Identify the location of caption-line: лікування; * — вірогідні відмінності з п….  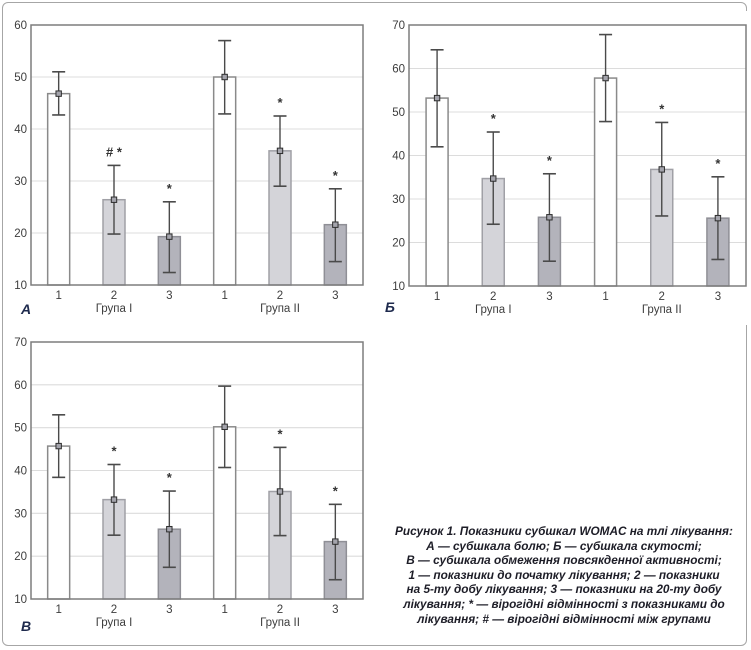
(564, 603).